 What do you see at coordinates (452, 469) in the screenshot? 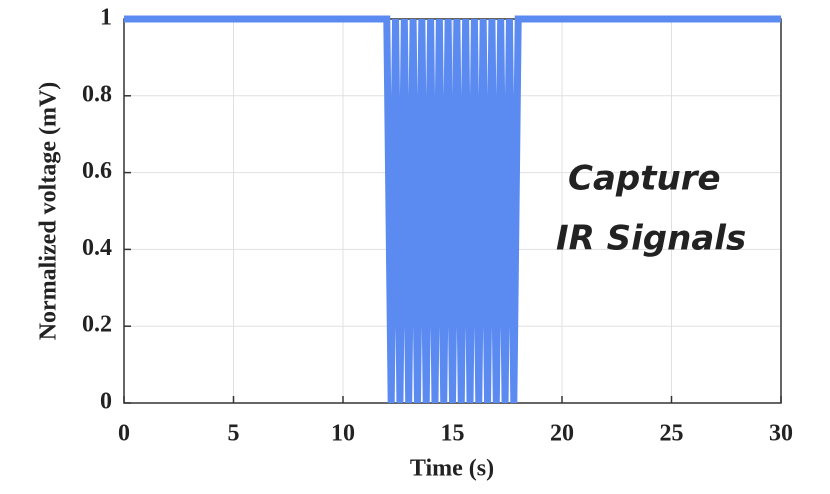
I see `x-axis-label: Time (s)` at bounding box center [452, 469].